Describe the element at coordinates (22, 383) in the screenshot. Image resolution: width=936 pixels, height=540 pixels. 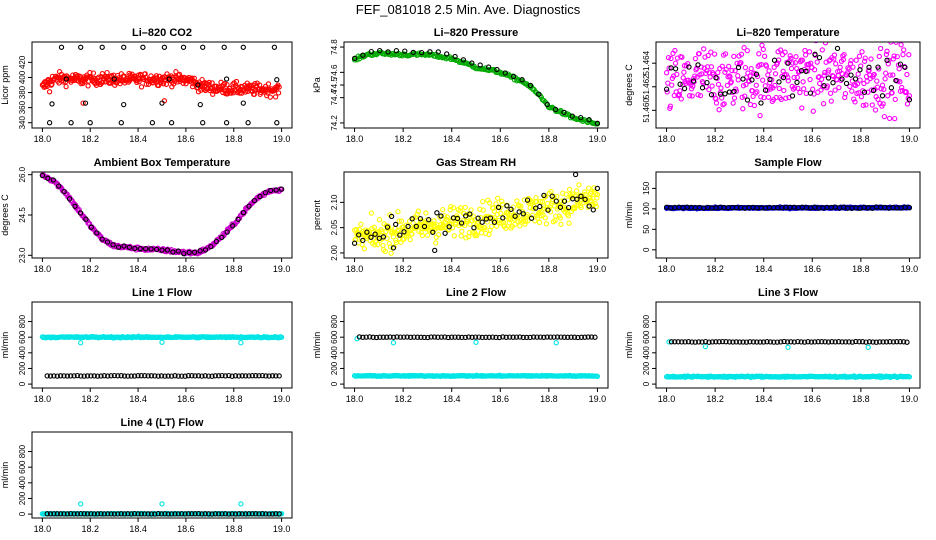
I see `line1-ytick-label: 0` at that location.